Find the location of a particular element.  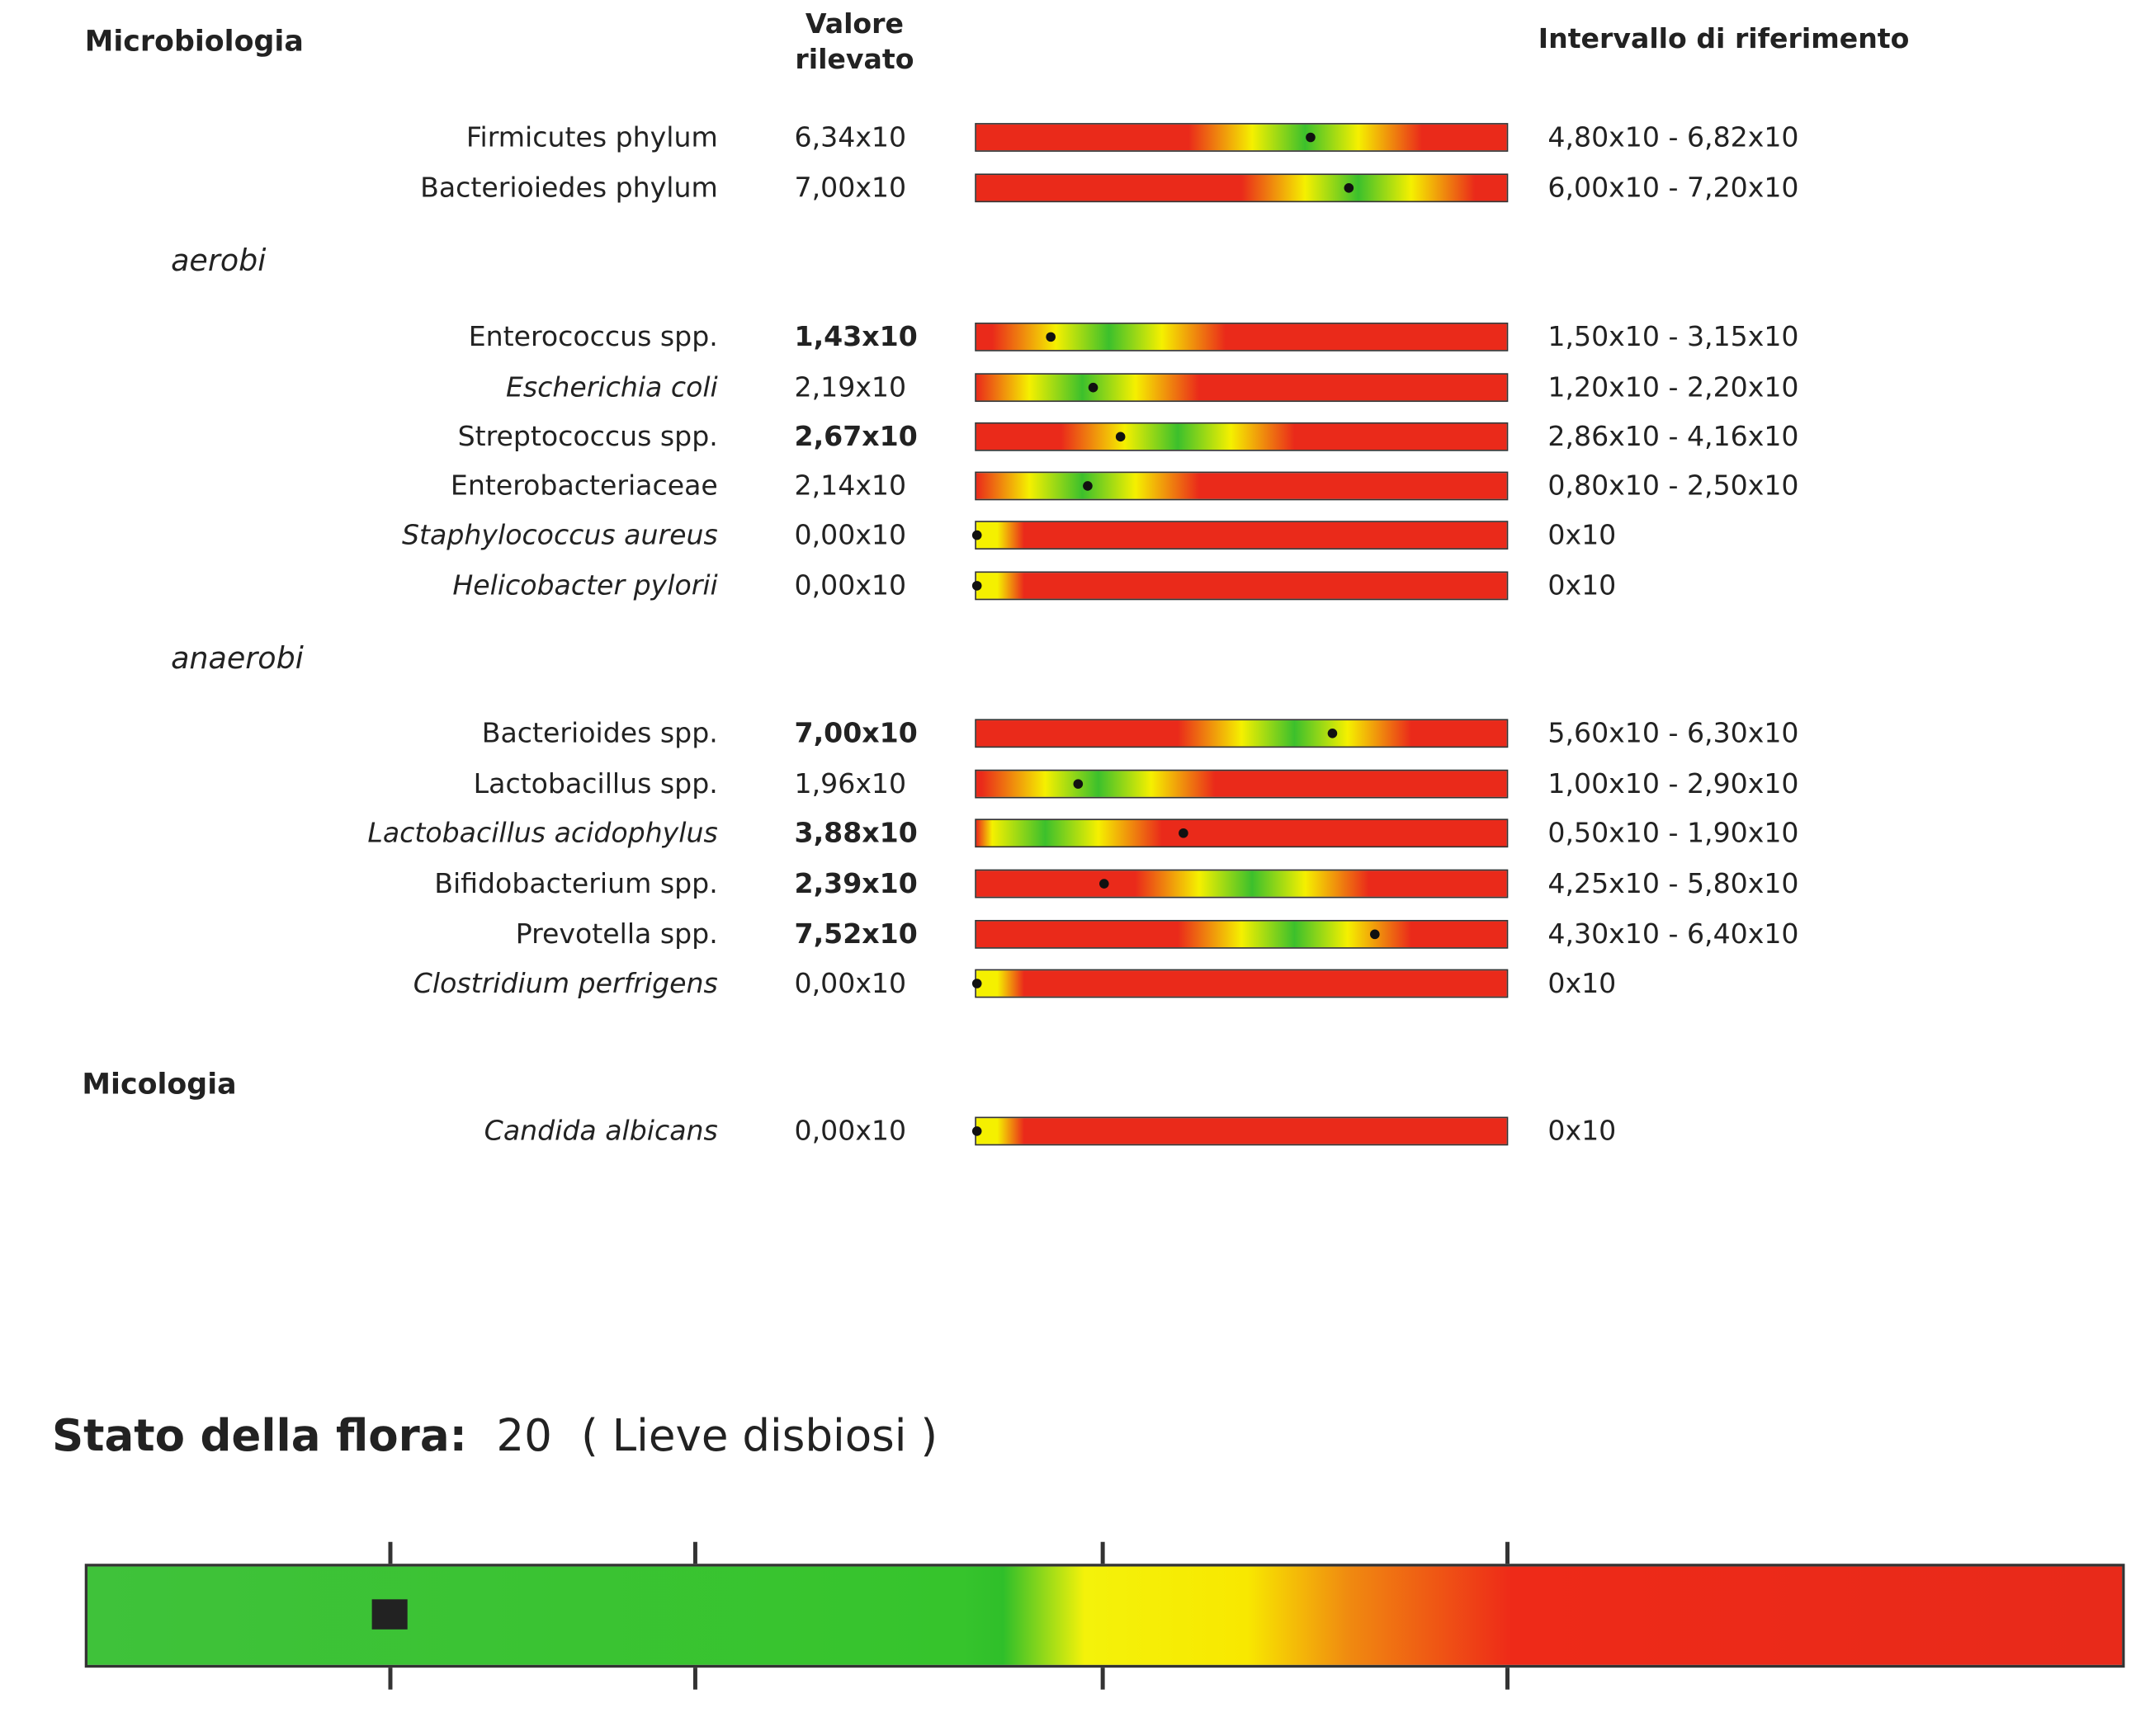

row-value: 3,88x10 is located at coordinates (856, 832).